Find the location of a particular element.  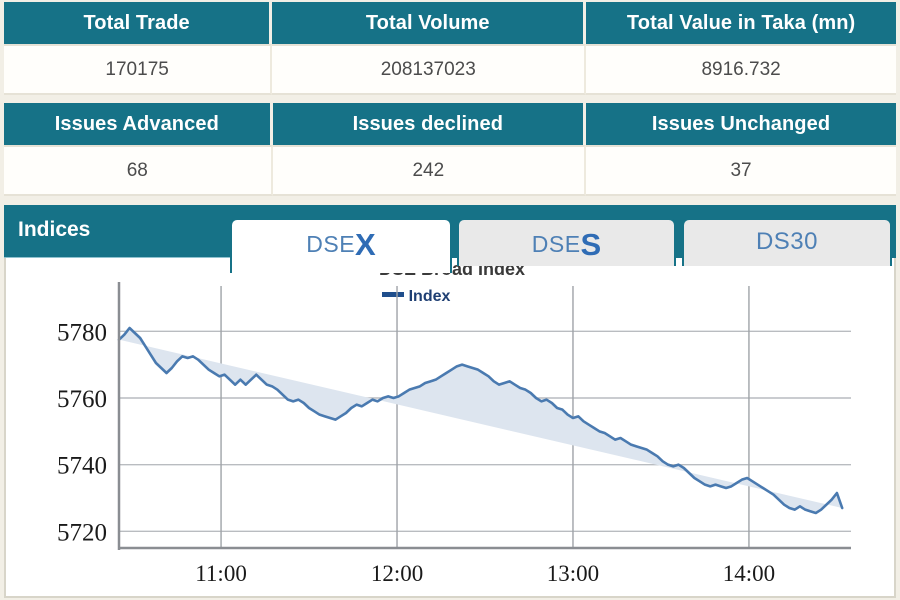

tab-dses-prefix: DSE is located at coordinates (556, 244).